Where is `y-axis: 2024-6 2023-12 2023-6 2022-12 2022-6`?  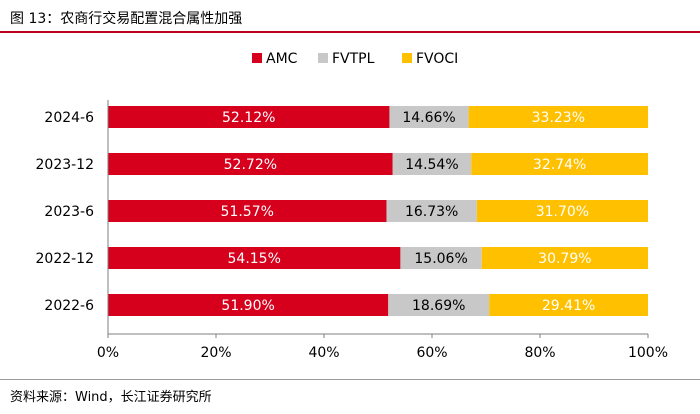
y-axis: 2024-6 2023-12 2023-6 2022-12 2022-6 is located at coordinates (65, 212).